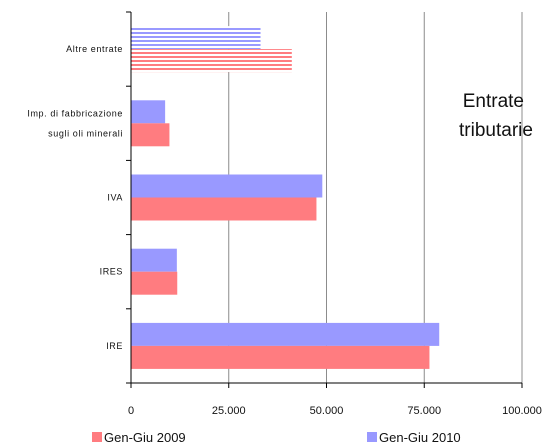  Describe the element at coordinates (493, 101) in the screenshot. I see `chart-title-line-1: Entrate` at that location.